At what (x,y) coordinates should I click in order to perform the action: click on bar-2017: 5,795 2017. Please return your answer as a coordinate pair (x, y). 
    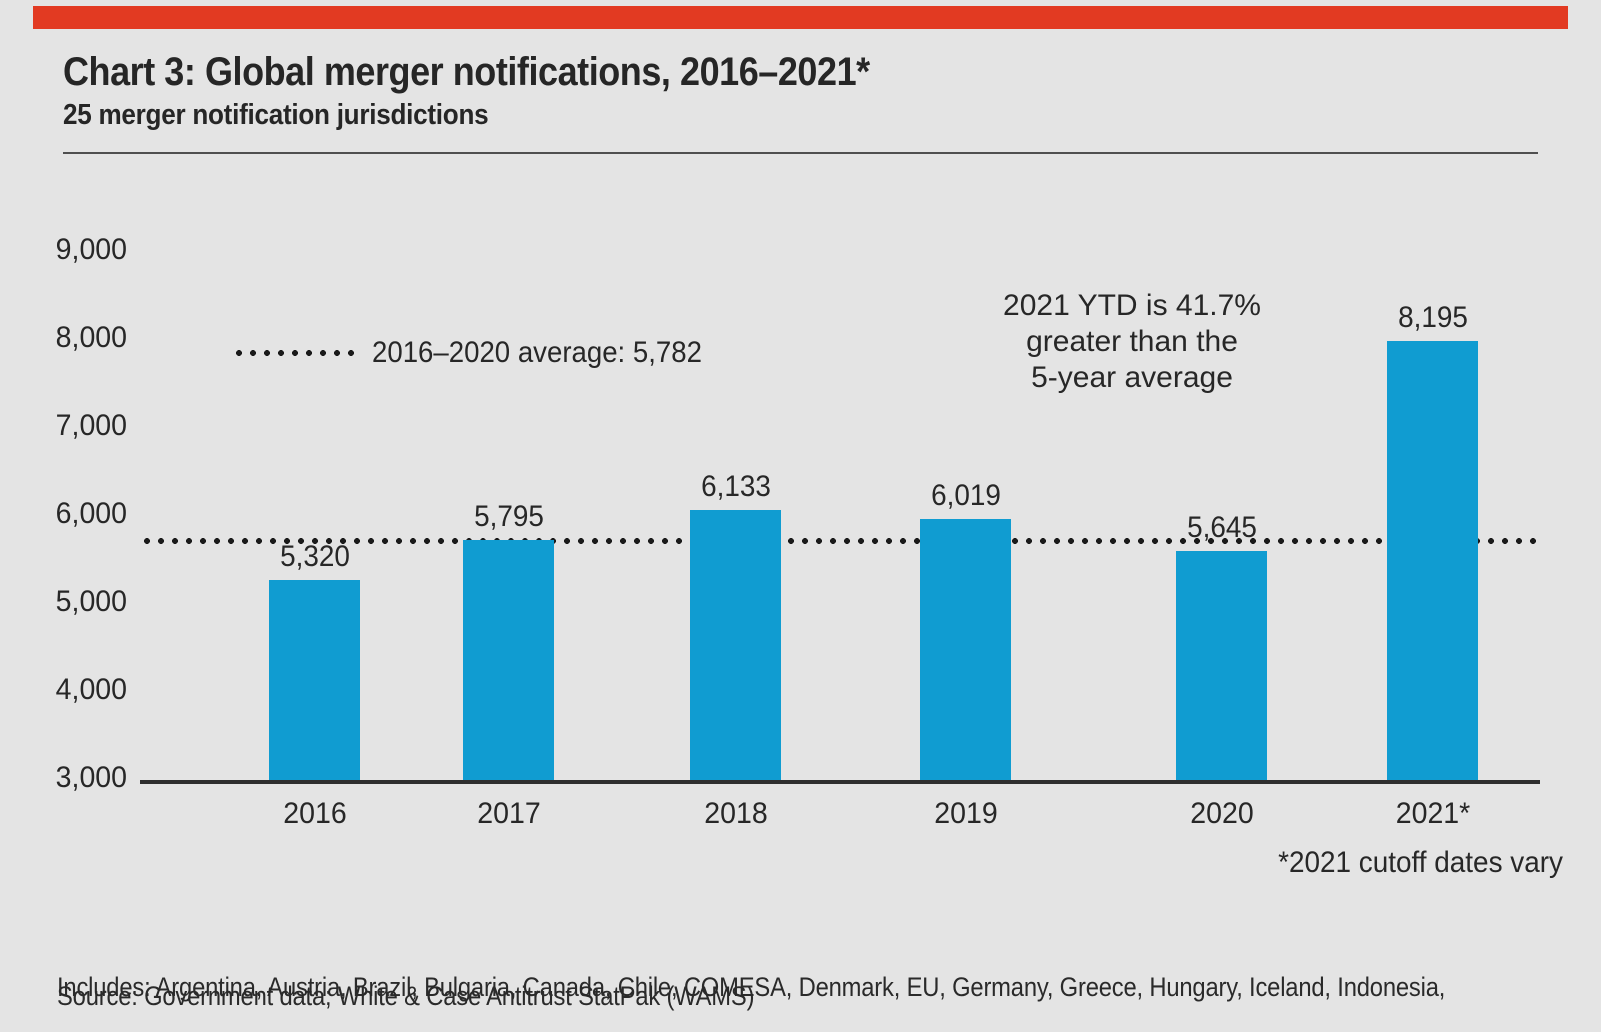
    Looking at the image, I should click on (508, 665).